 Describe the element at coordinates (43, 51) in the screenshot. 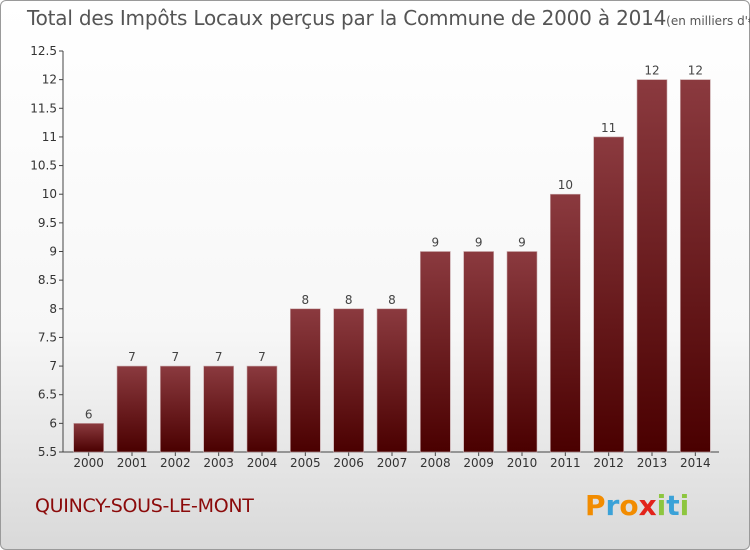

I see `y-tick-label: 12.5` at that location.